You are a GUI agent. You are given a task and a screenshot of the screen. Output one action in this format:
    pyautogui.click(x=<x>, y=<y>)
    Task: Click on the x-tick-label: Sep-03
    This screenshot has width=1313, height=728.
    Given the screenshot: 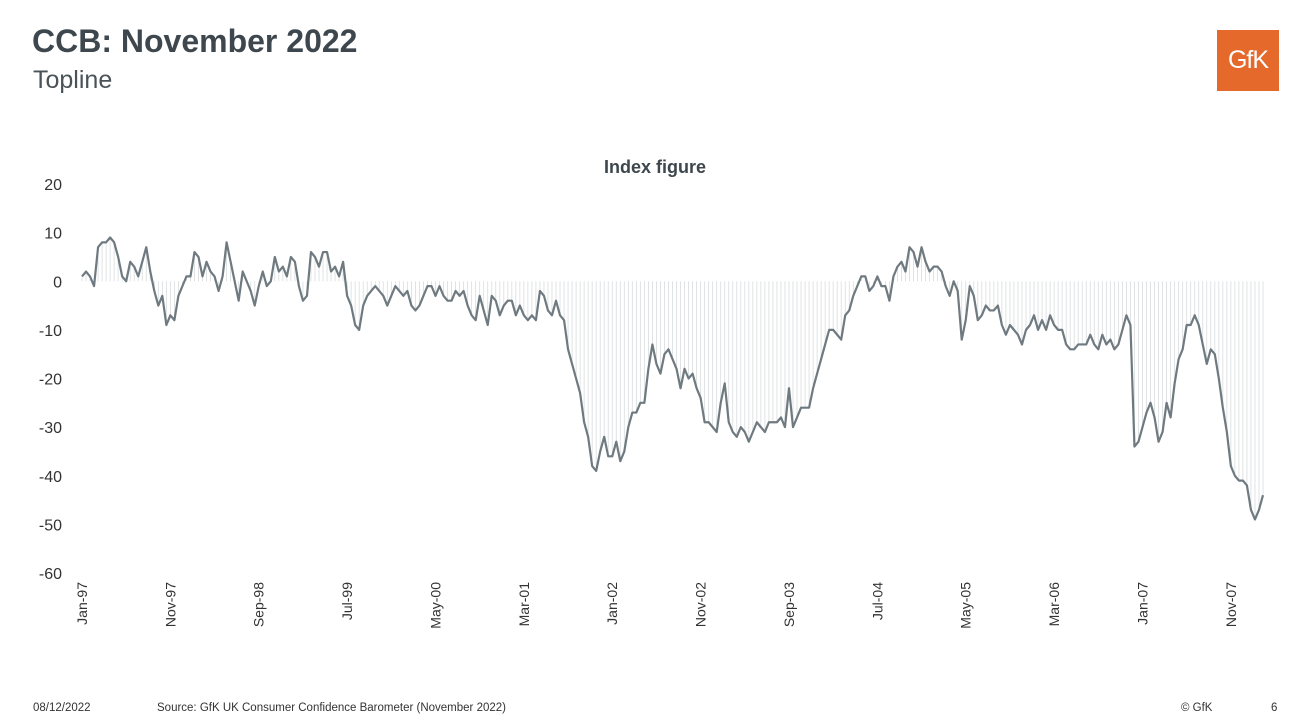 What is the action you would take?
    pyautogui.click(x=789, y=604)
    